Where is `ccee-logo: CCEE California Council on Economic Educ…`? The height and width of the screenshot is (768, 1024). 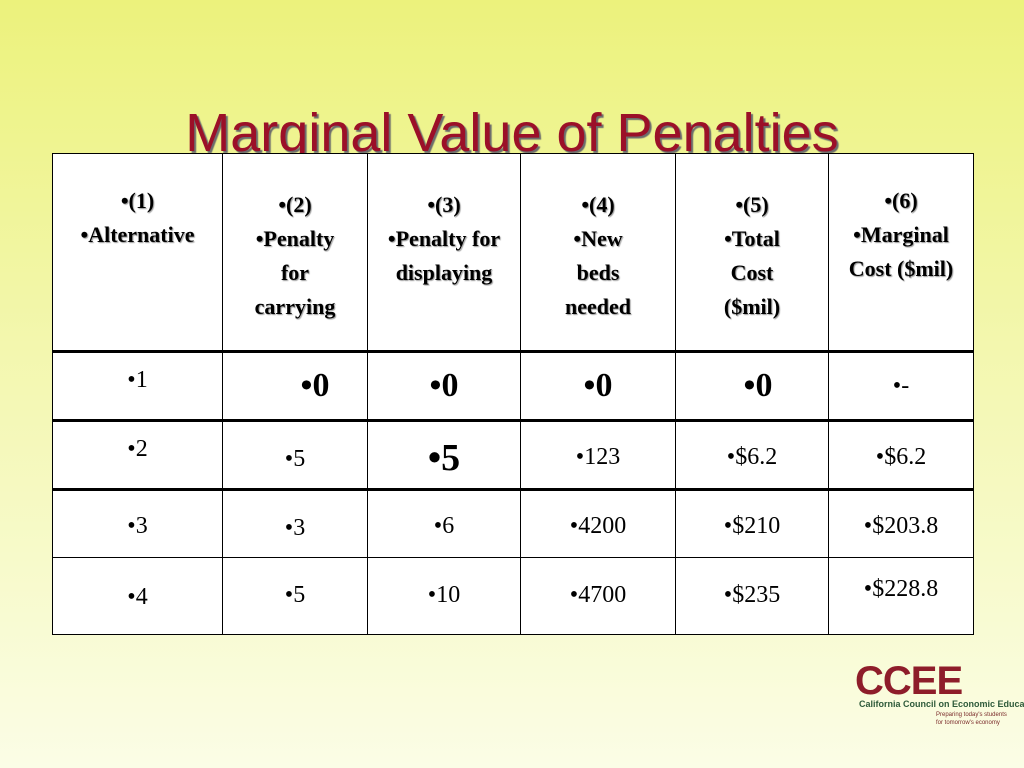 ccee-logo: CCEE California Council on Economic Educ… is located at coordinates (939, 692).